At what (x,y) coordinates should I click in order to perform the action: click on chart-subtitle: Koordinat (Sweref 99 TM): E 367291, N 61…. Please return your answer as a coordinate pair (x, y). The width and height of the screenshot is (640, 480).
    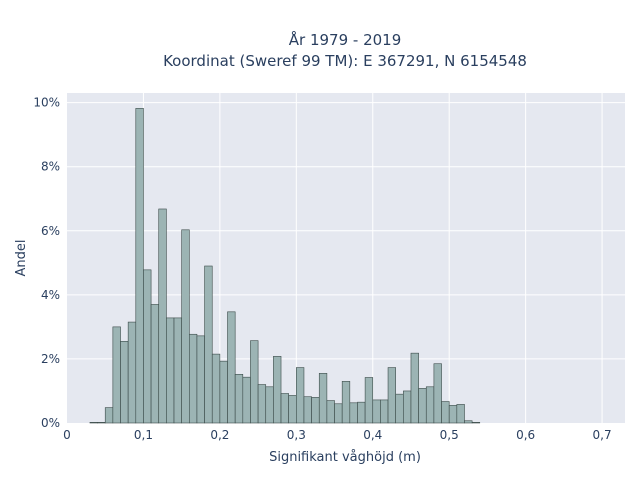
    Looking at the image, I should click on (345, 61).